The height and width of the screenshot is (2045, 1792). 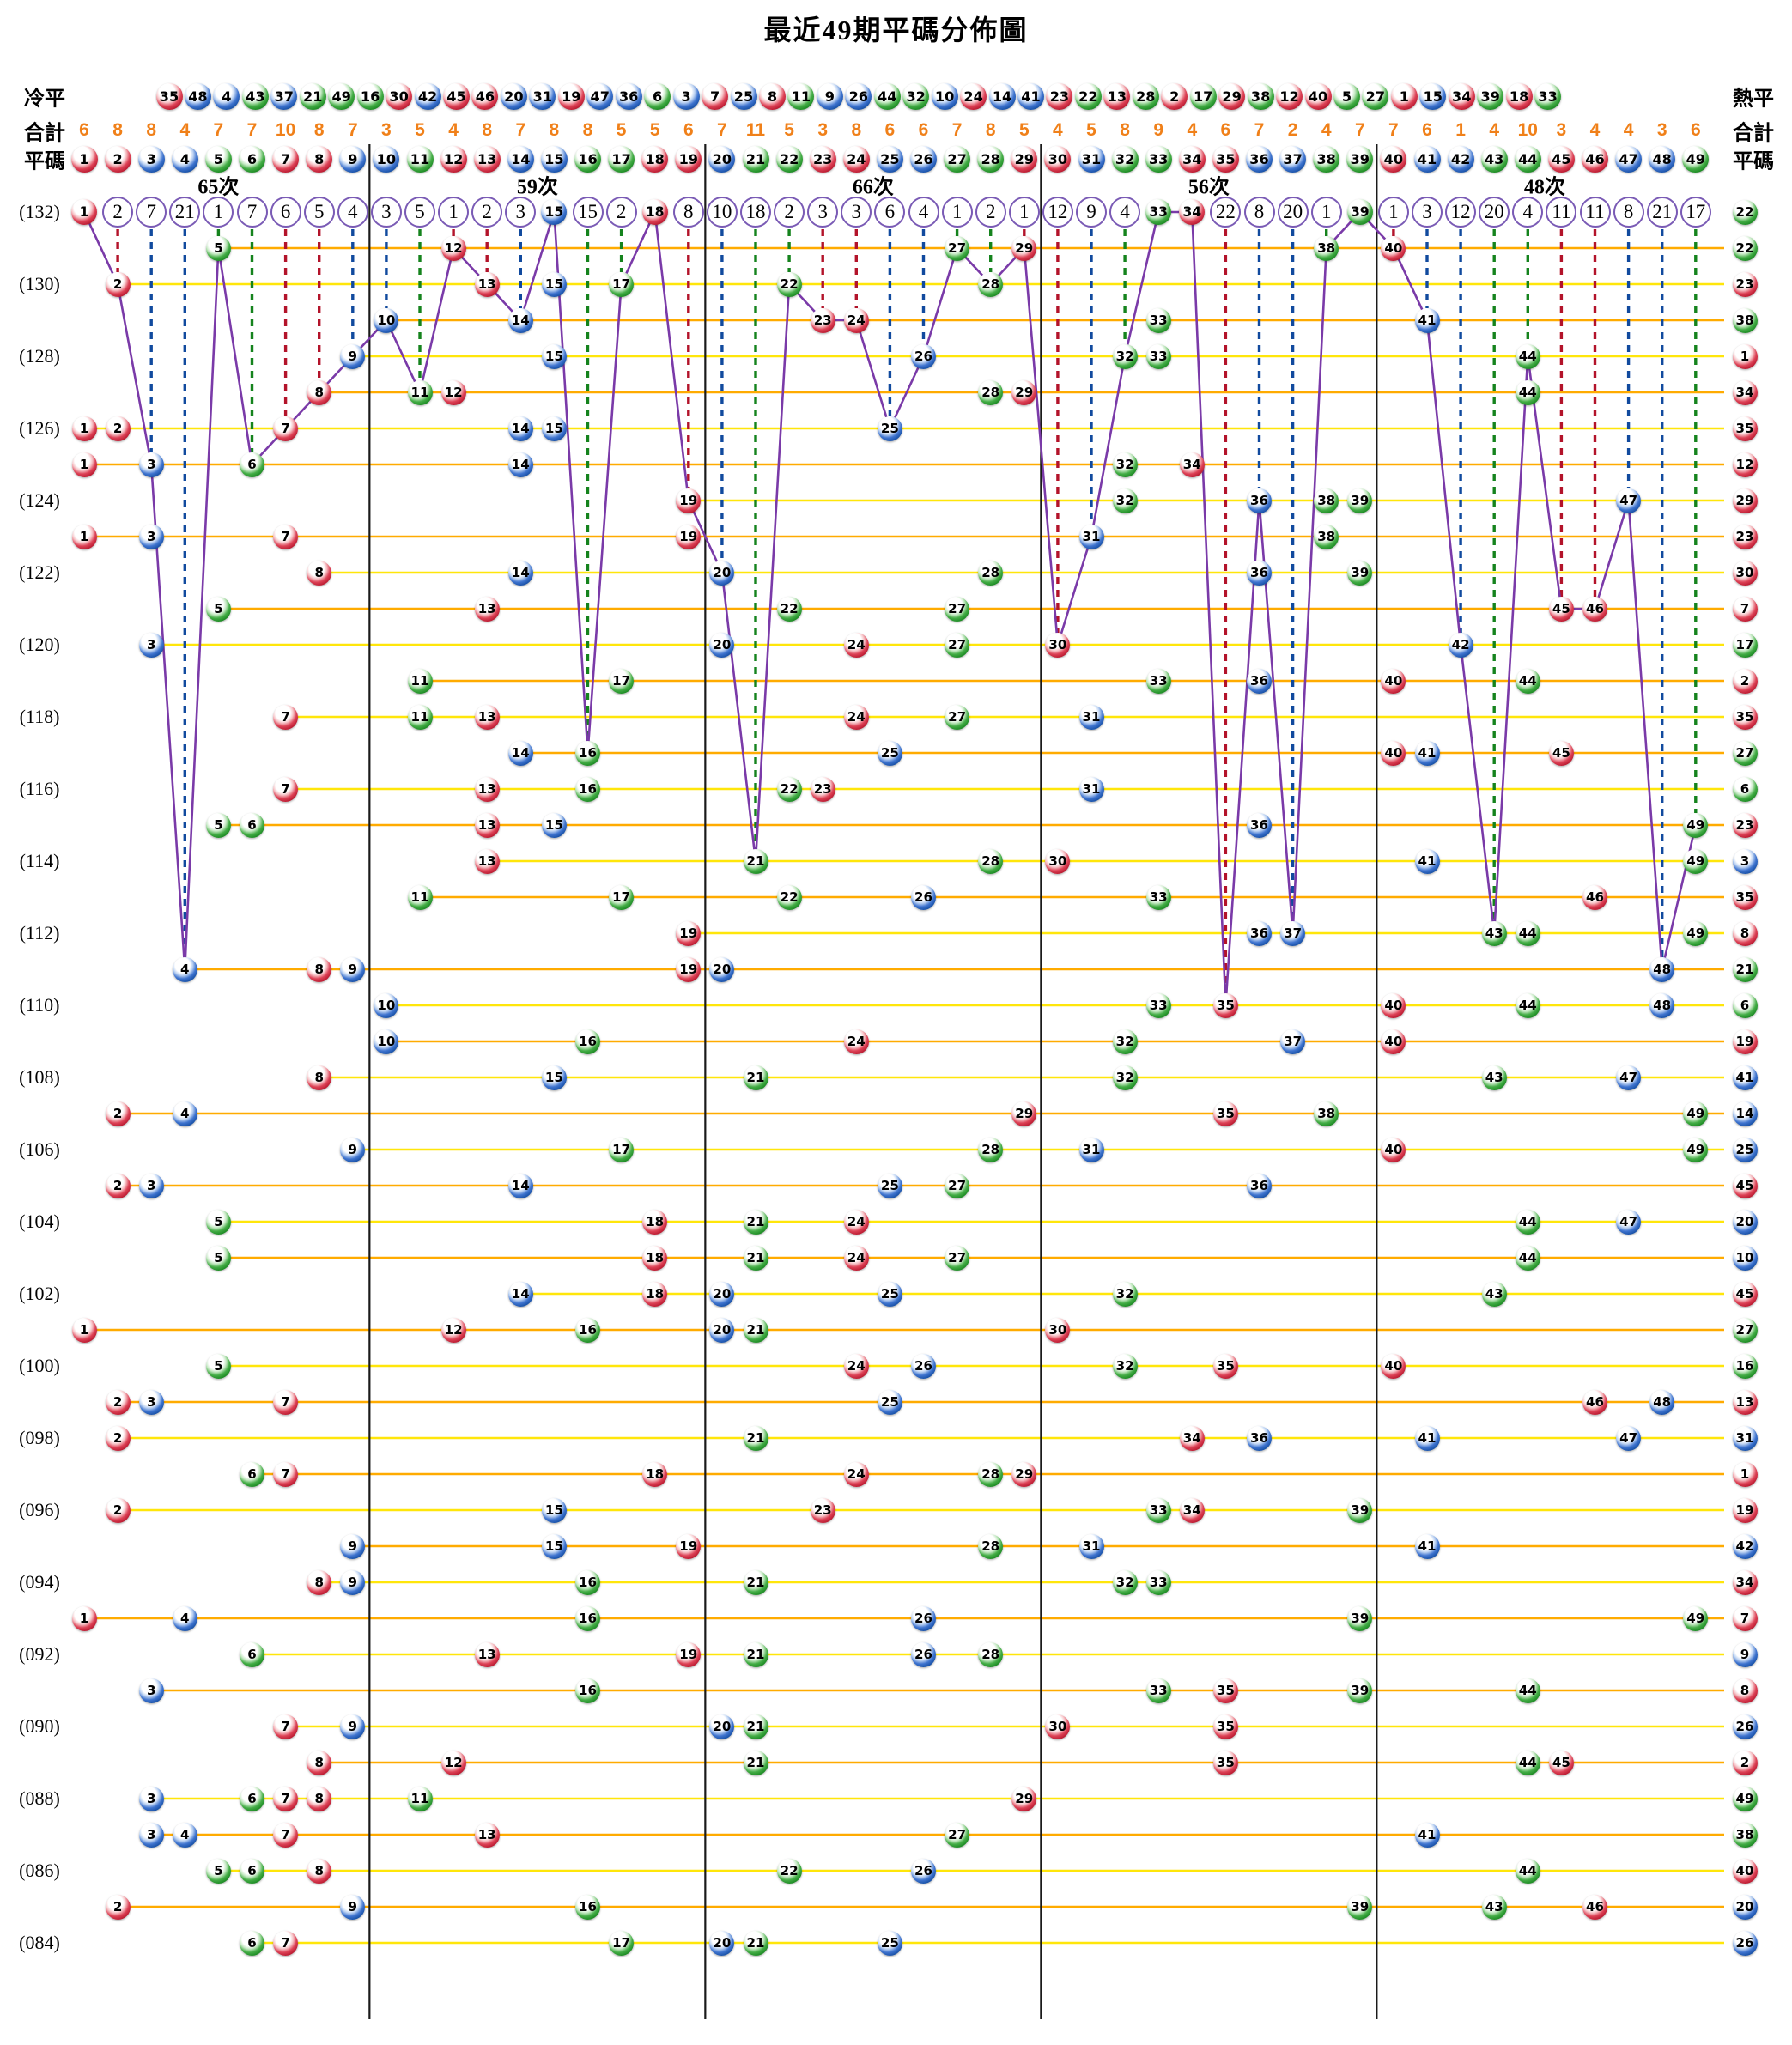 What do you see at coordinates (151, 1835) in the screenshot?
I see `grid-ball-p87-3: 3` at bounding box center [151, 1835].